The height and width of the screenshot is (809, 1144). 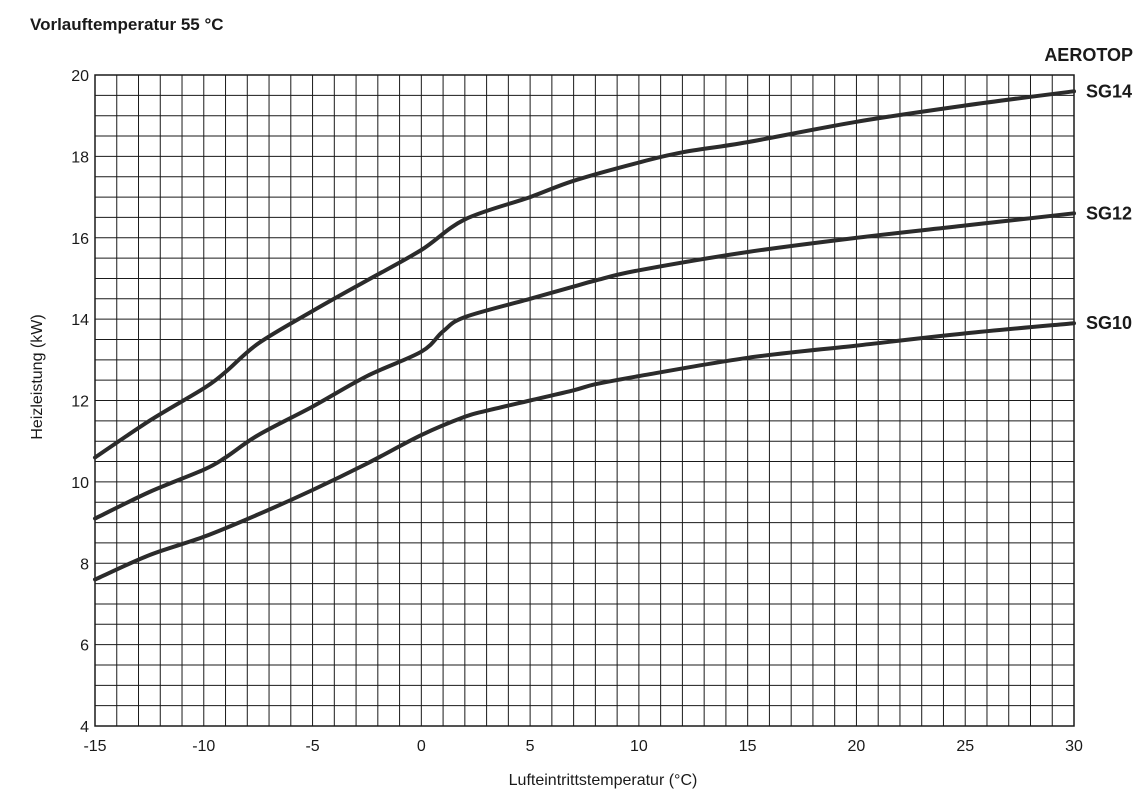 What do you see at coordinates (203, 746) in the screenshot?
I see `x-tick-label: -10` at bounding box center [203, 746].